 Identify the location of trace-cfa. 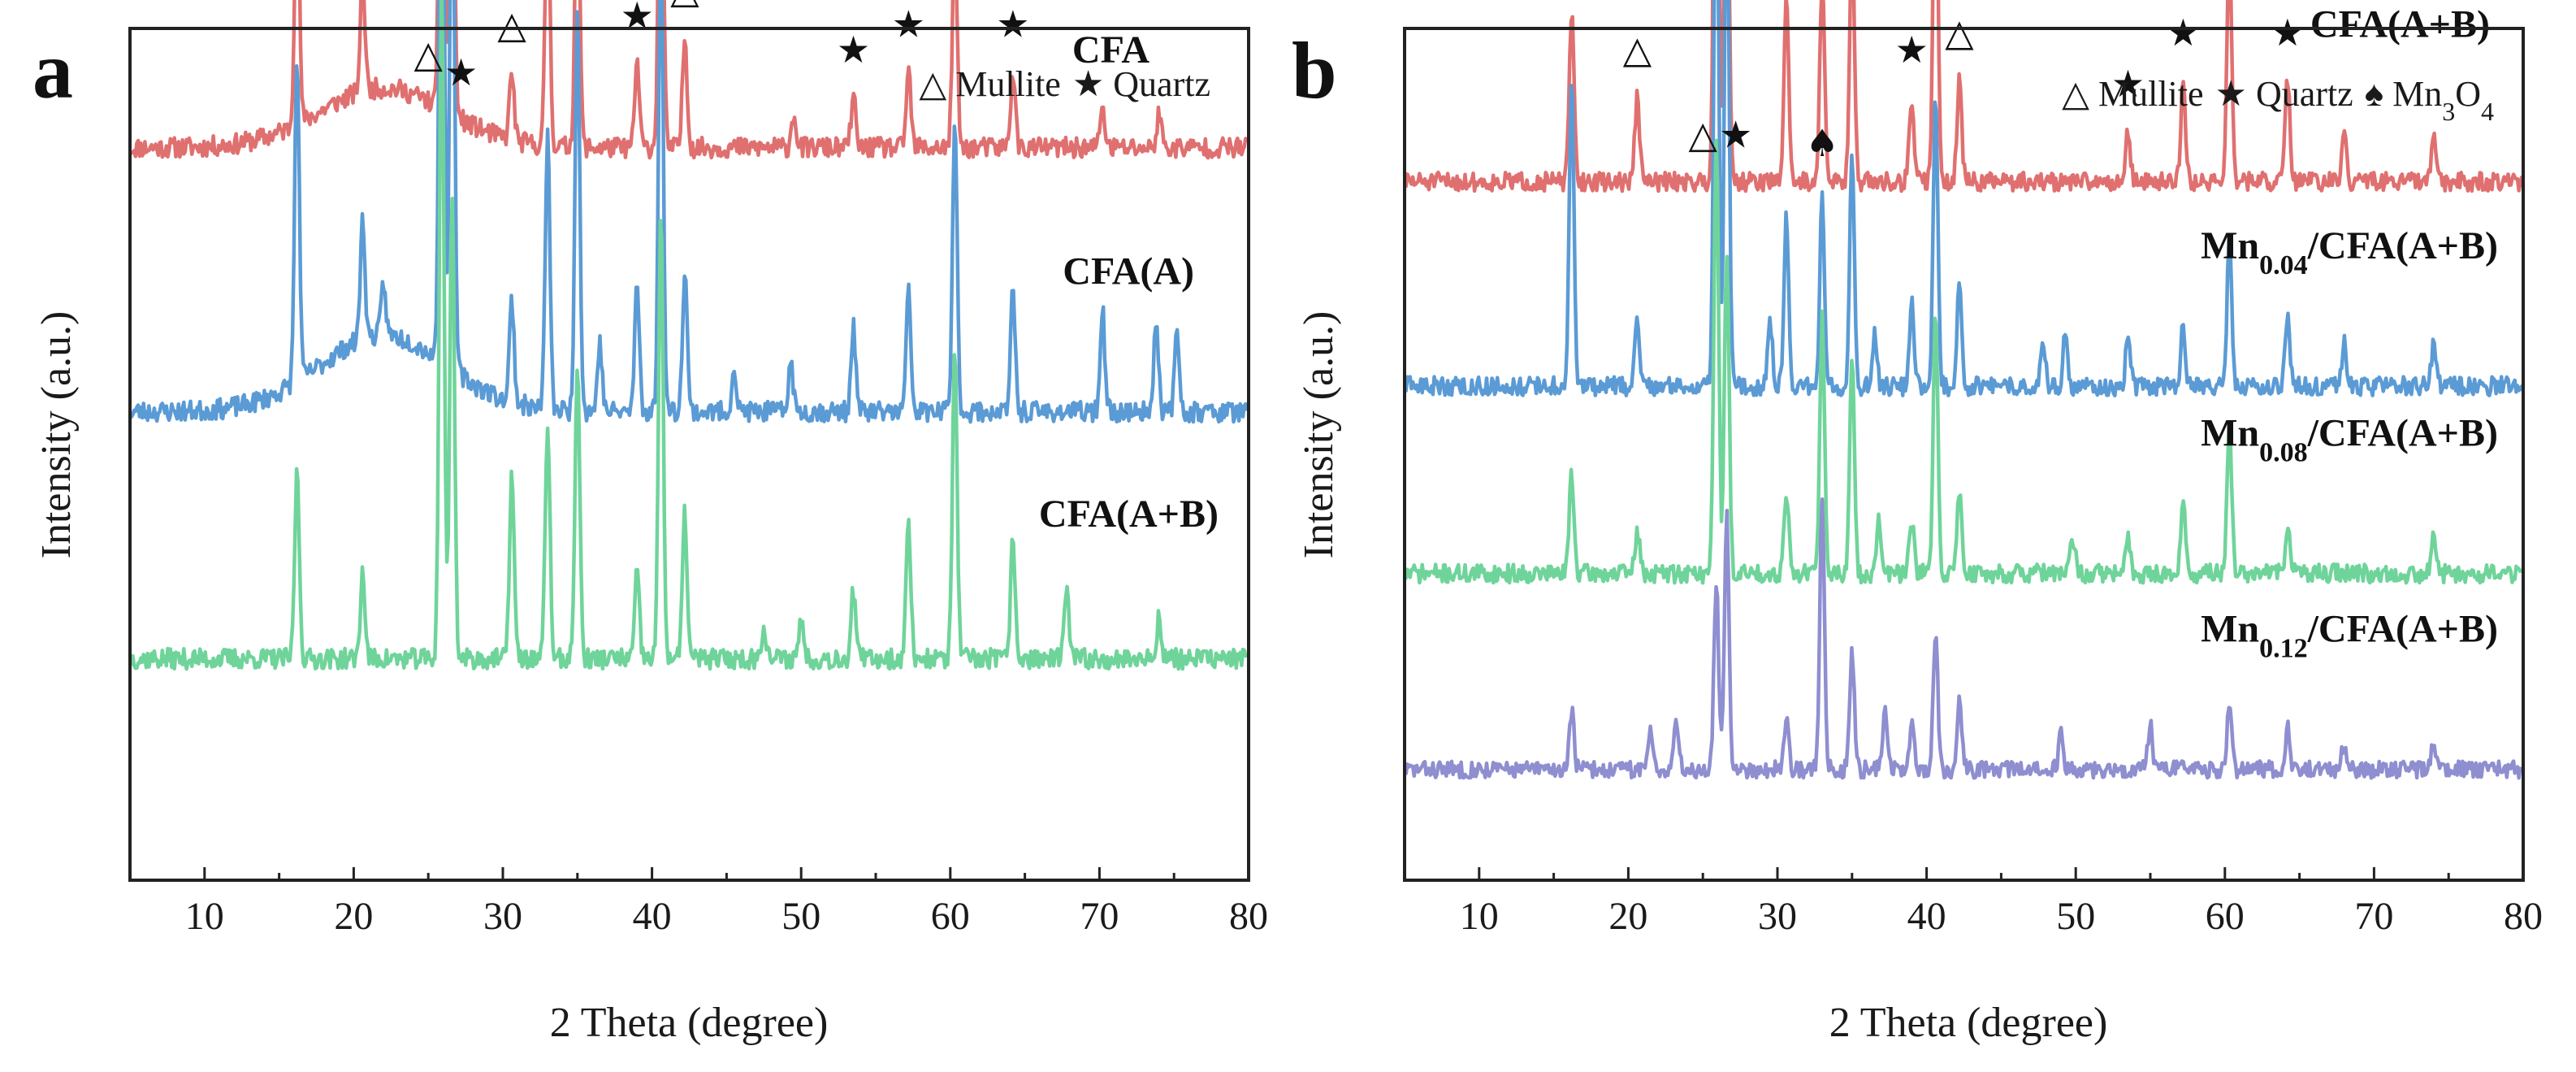
(689, 80).